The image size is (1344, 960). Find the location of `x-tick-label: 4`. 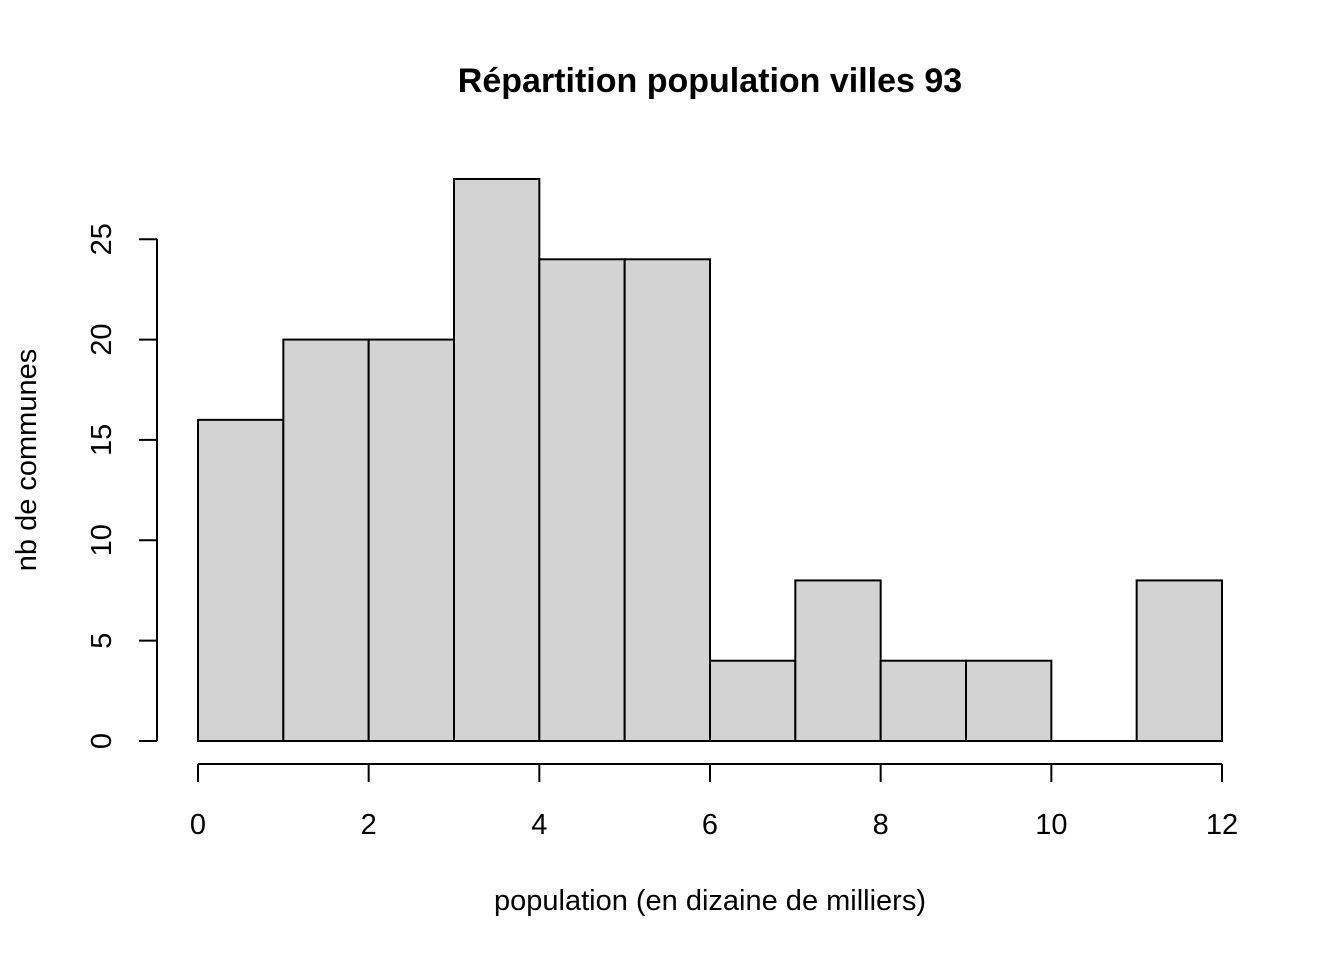

x-tick-label: 4 is located at coordinates (539, 825).